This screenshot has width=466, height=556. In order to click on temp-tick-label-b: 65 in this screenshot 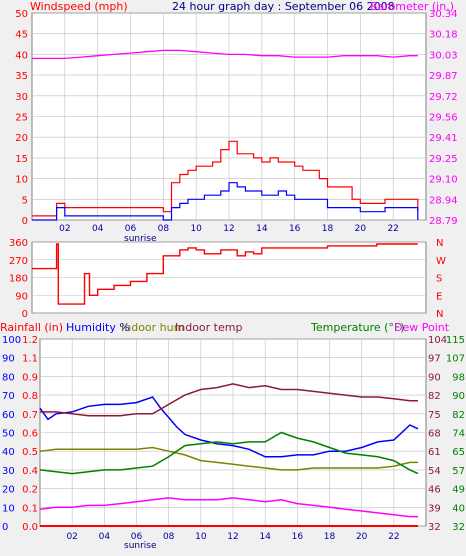, I will do `click(458, 452)`.